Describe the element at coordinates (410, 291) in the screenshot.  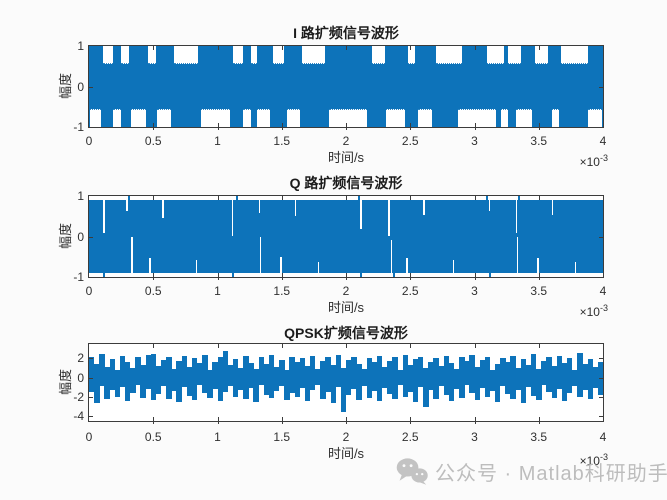
I see `x-tick-label: 2.5` at that location.